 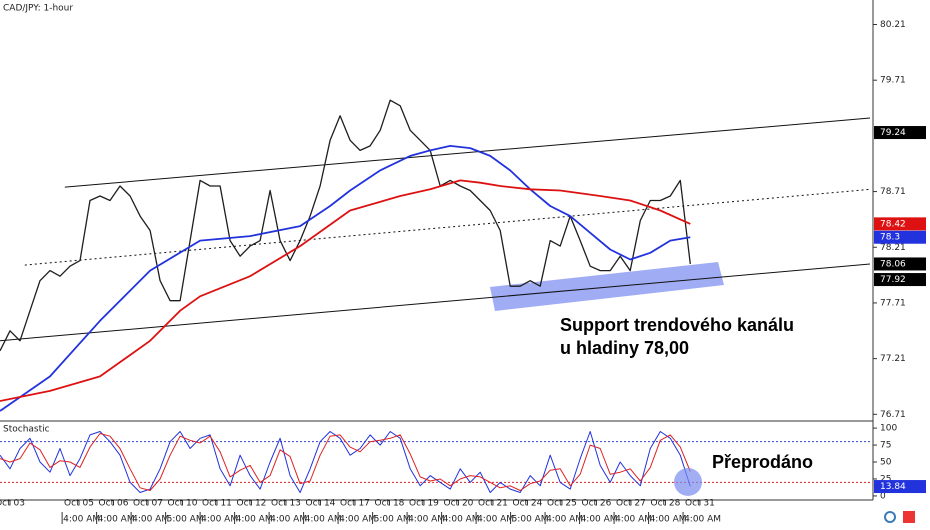 What do you see at coordinates (893, 280) in the screenshot?
I see `price-label: 77.92` at bounding box center [893, 280].